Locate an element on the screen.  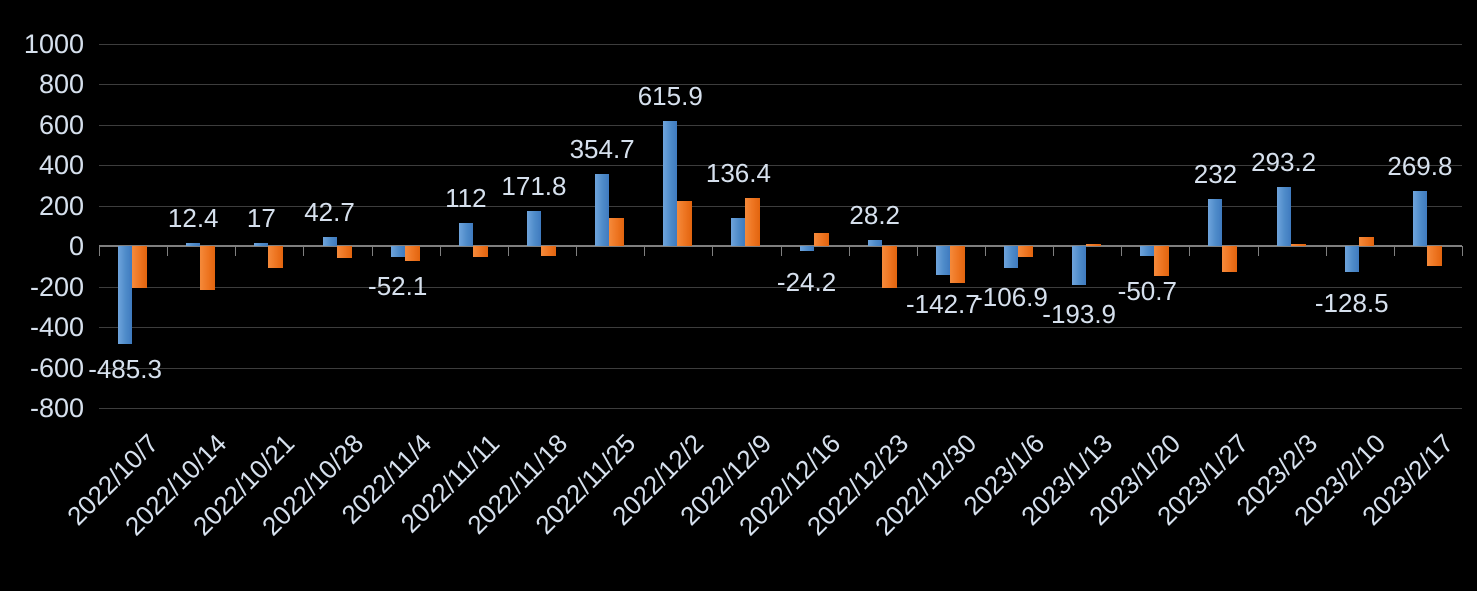
bar-data-label: 171.8 is located at coordinates (534, 186).